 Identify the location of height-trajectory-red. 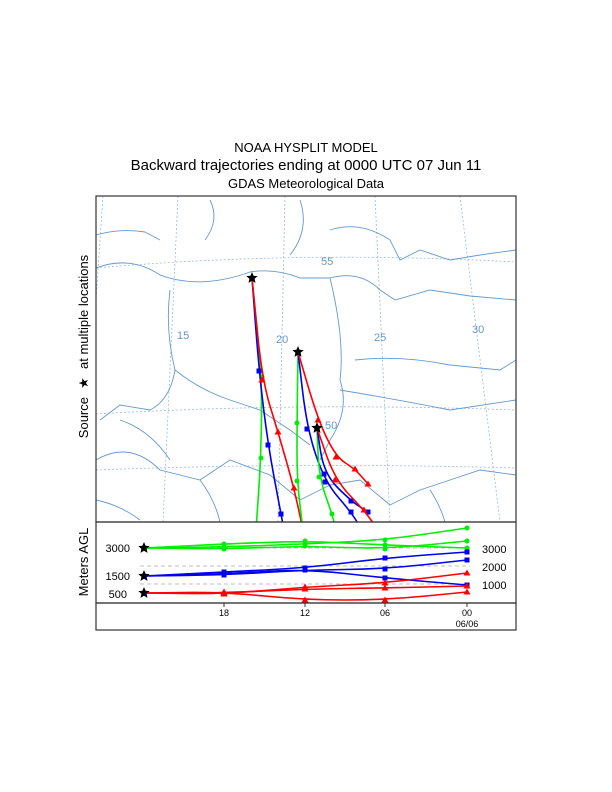
(307, 589).